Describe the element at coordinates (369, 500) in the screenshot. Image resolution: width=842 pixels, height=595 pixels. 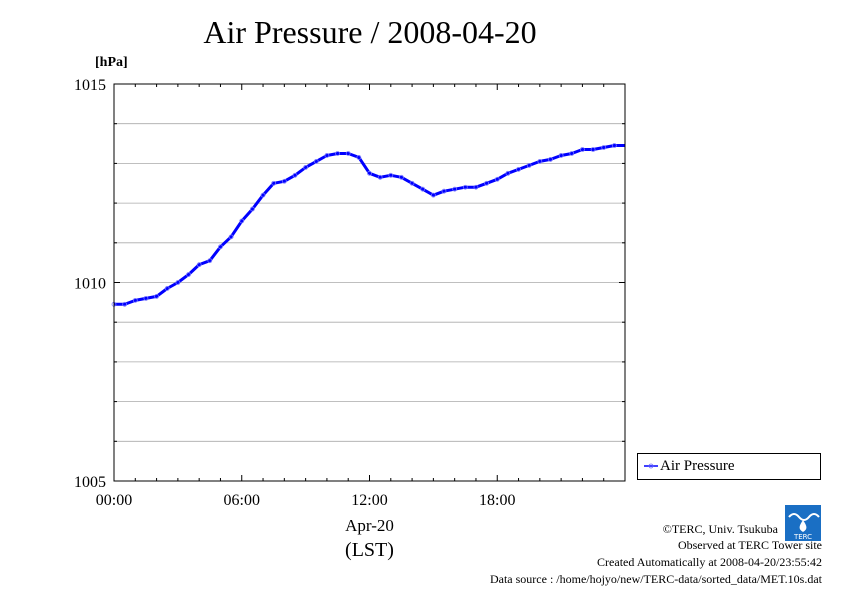
I see `x-tick-label: 12:00` at that location.